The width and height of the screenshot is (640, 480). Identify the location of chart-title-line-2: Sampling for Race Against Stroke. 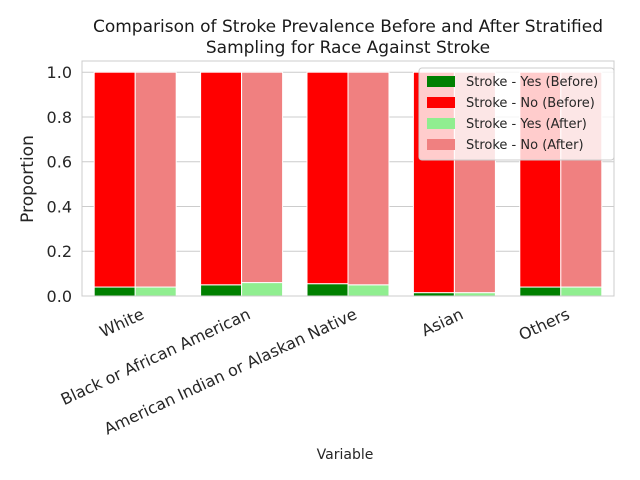
(348, 48).